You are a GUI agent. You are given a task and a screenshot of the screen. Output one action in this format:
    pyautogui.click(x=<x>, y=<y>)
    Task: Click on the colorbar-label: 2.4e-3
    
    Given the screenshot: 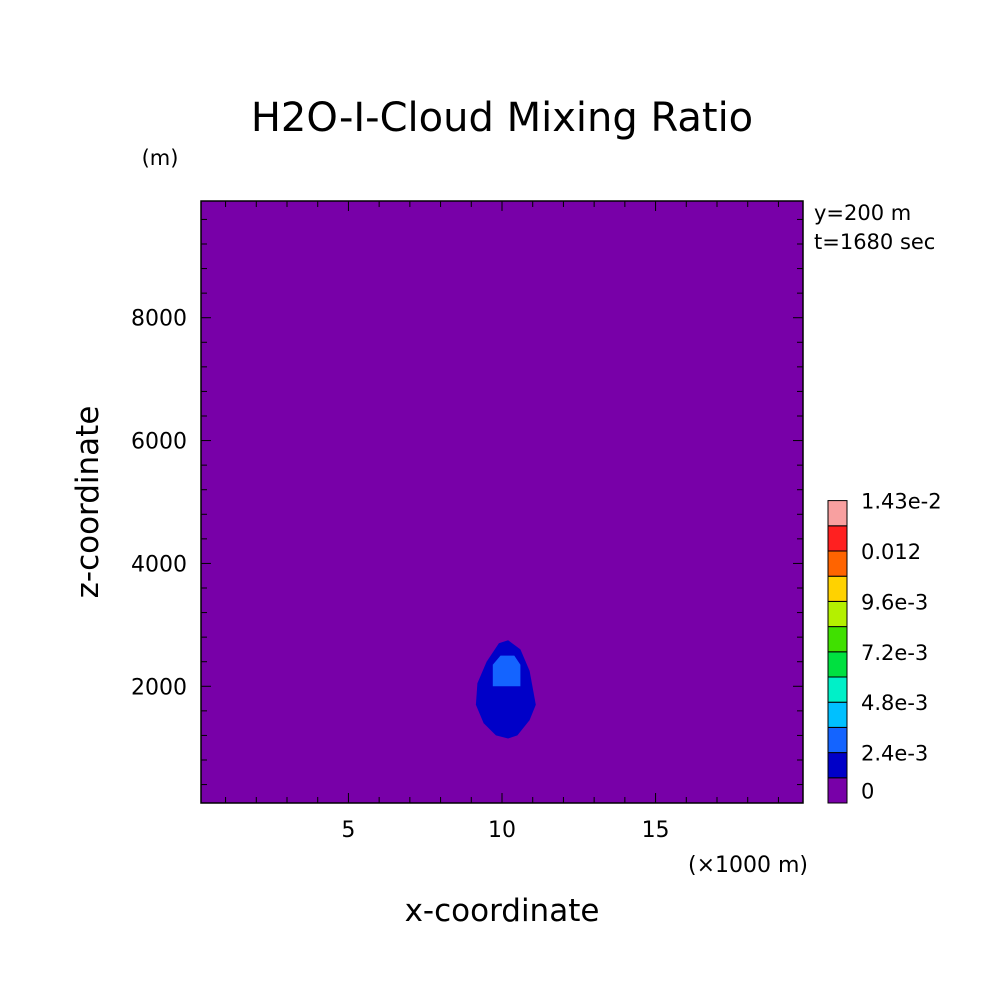 What is the action you would take?
    pyautogui.click(x=894, y=754)
    